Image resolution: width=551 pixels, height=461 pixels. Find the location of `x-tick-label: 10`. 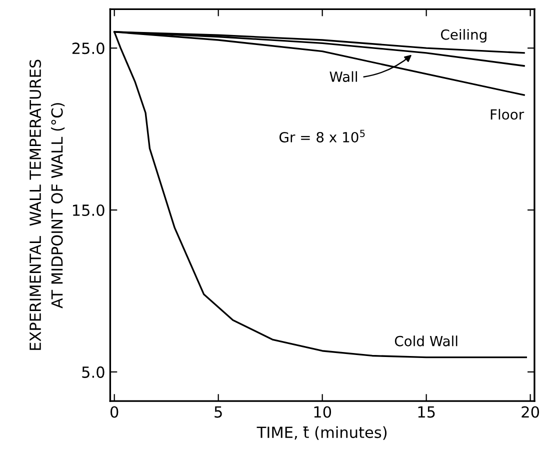

x-tick-label: 10 is located at coordinates (323, 412).